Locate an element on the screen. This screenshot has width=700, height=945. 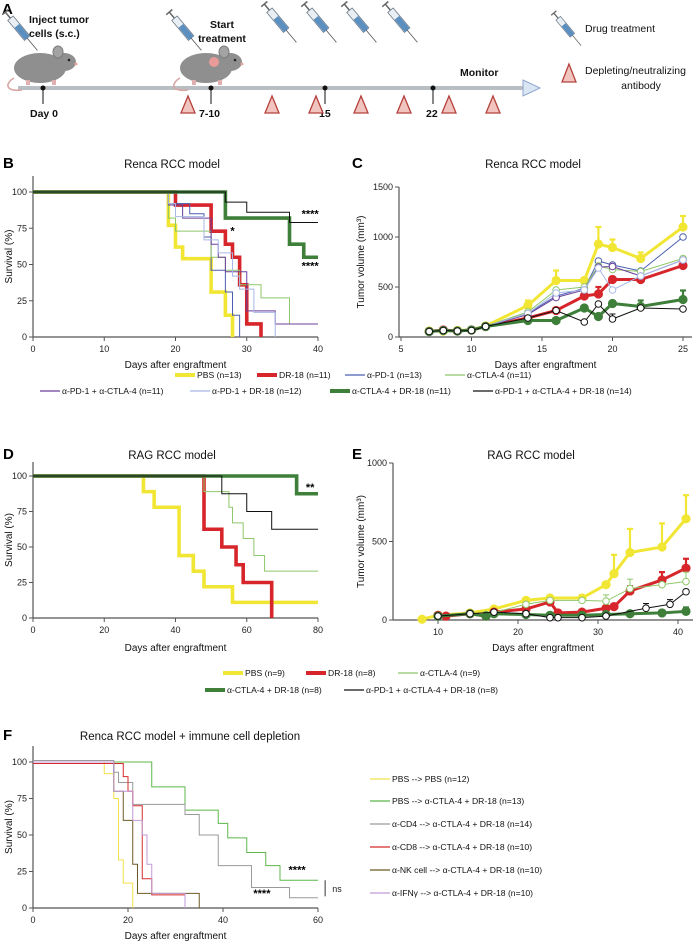
y-tick-label: 100 is located at coordinates (19, 762).